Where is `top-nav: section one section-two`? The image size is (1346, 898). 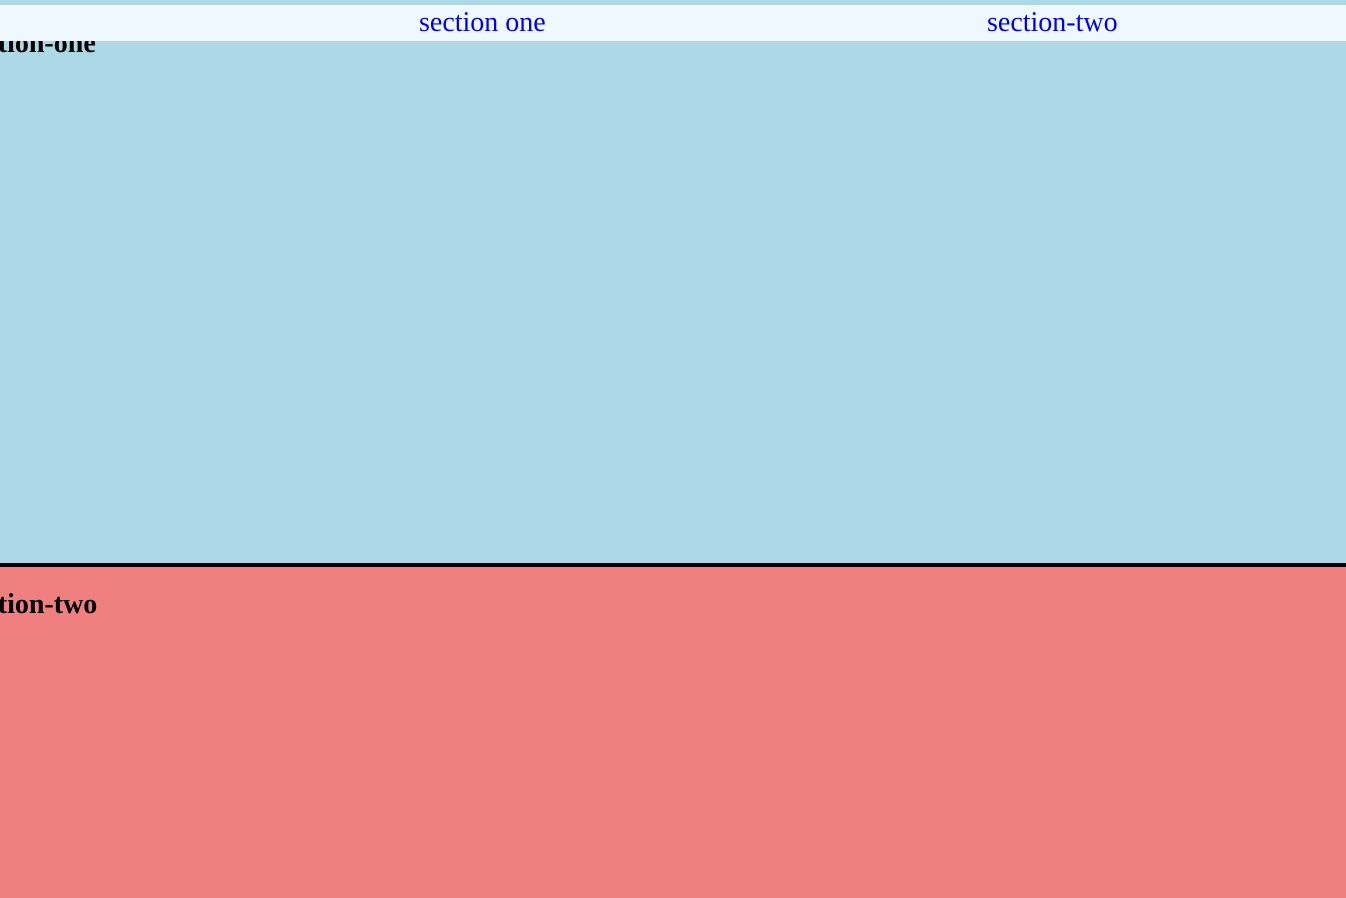 top-nav: section one section-two is located at coordinates (673, 23).